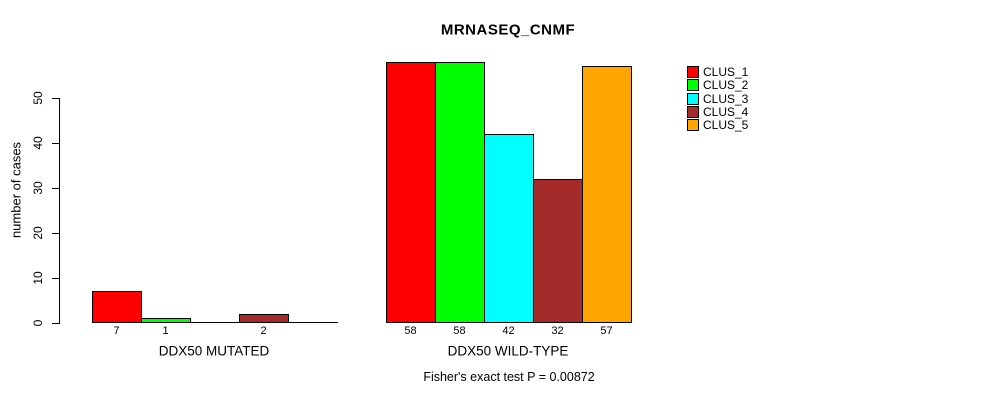  What do you see at coordinates (460, 192) in the screenshot?
I see `bar-clus_2-group2` at bounding box center [460, 192].